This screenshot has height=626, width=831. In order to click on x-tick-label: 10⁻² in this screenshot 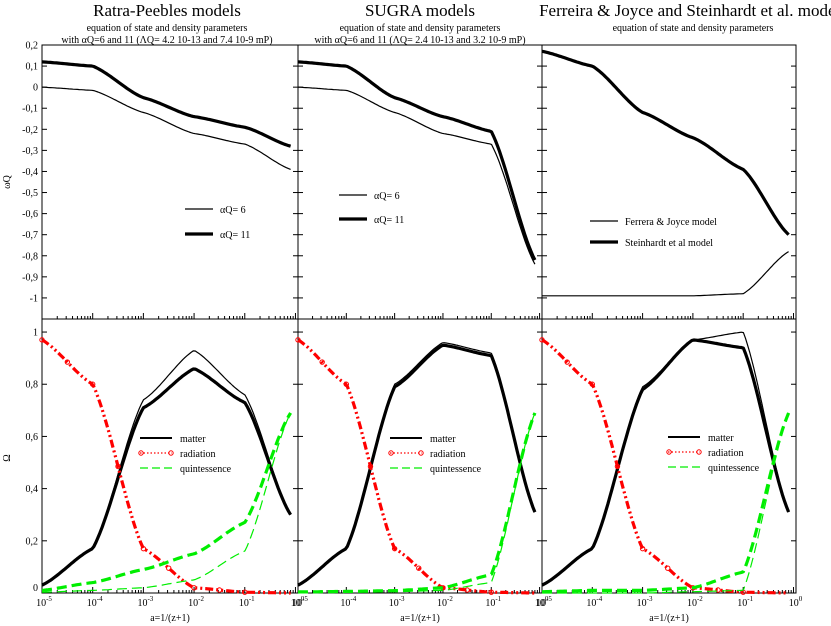, I will do `click(196, 602)`.